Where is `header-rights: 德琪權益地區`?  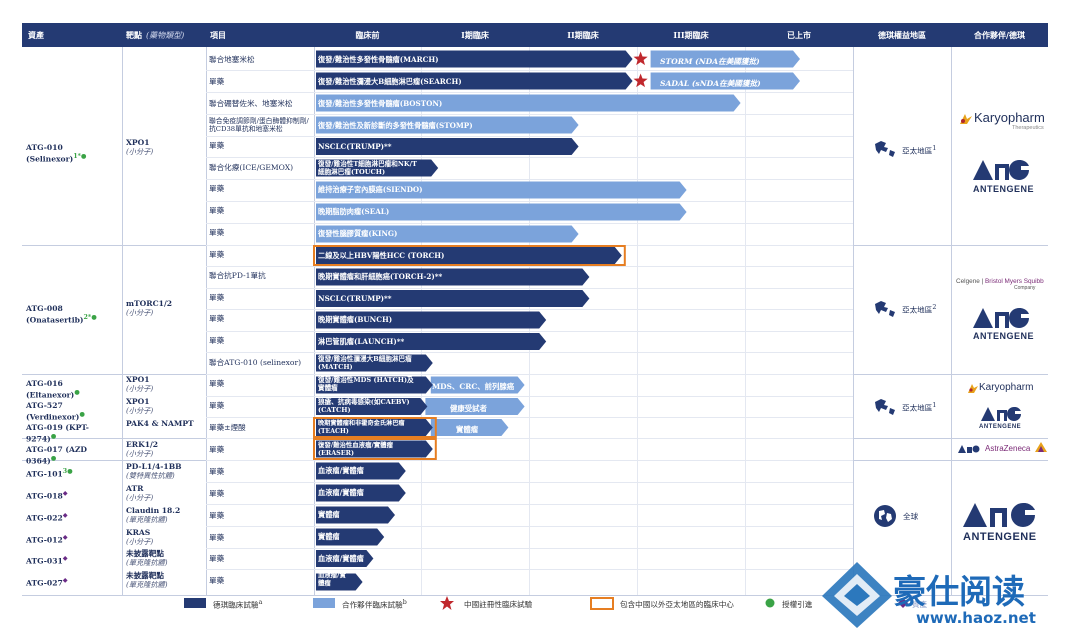
header-rights: 德琪權益地區 is located at coordinates (902, 35).